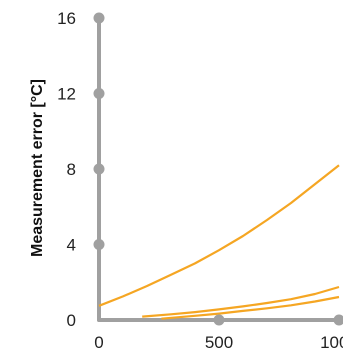  What do you see at coordinates (98, 342) in the screenshot?
I see `x-tick-label-0: 0` at bounding box center [98, 342].